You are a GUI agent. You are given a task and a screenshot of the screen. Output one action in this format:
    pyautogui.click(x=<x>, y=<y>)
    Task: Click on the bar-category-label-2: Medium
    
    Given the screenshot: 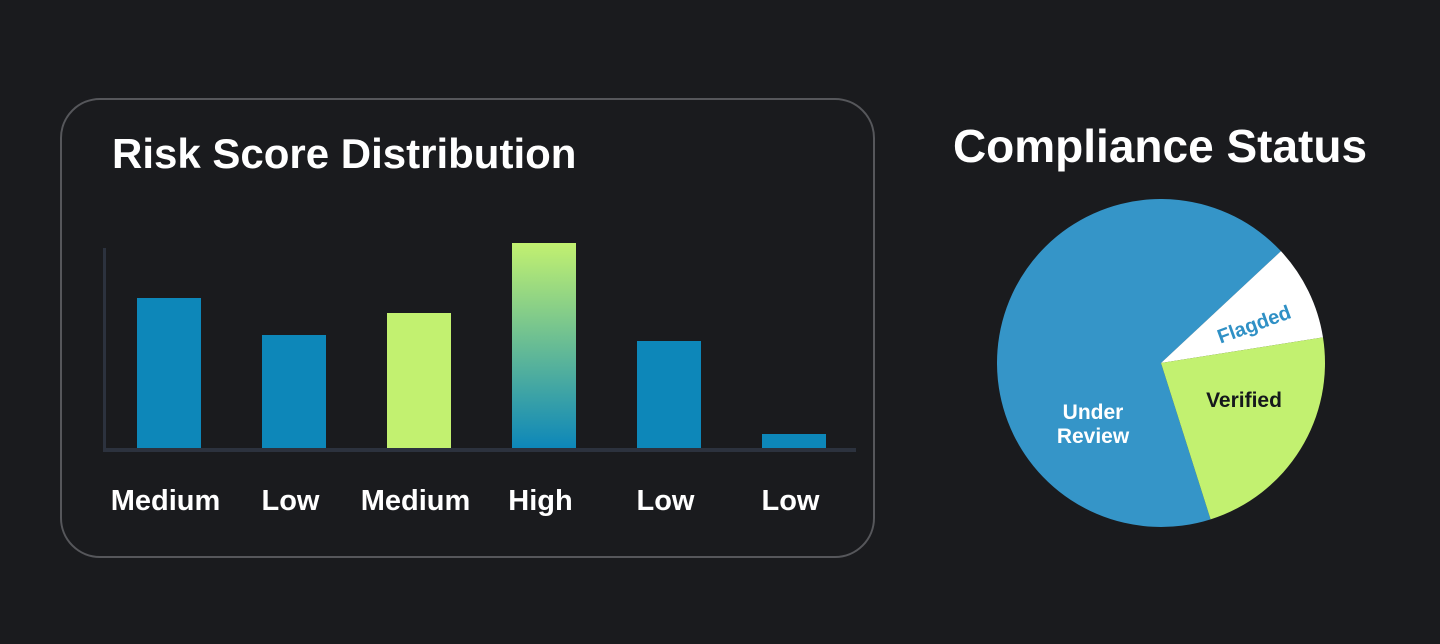 What is the action you would take?
    pyautogui.click(x=415, y=501)
    